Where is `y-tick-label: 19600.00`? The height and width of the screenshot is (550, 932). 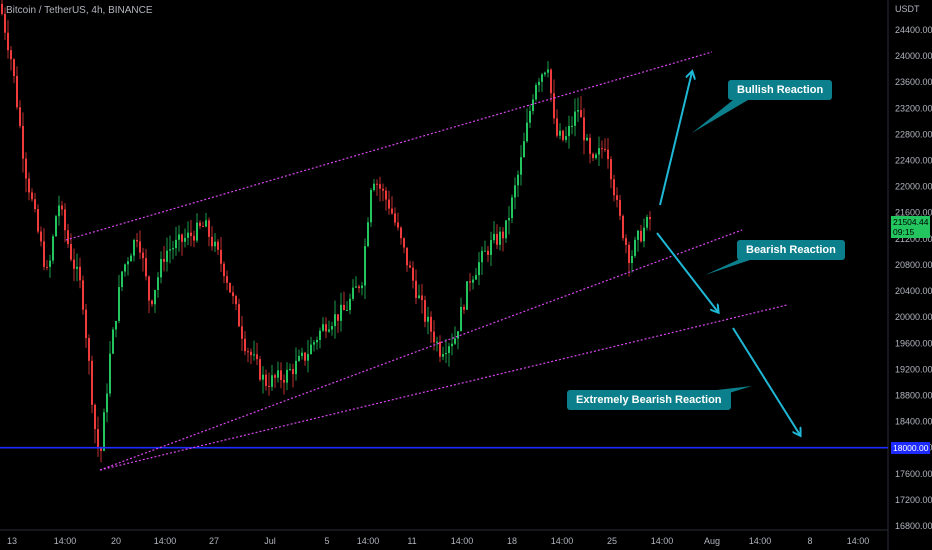 y-tick-label: 19600.00 is located at coordinates (913, 343).